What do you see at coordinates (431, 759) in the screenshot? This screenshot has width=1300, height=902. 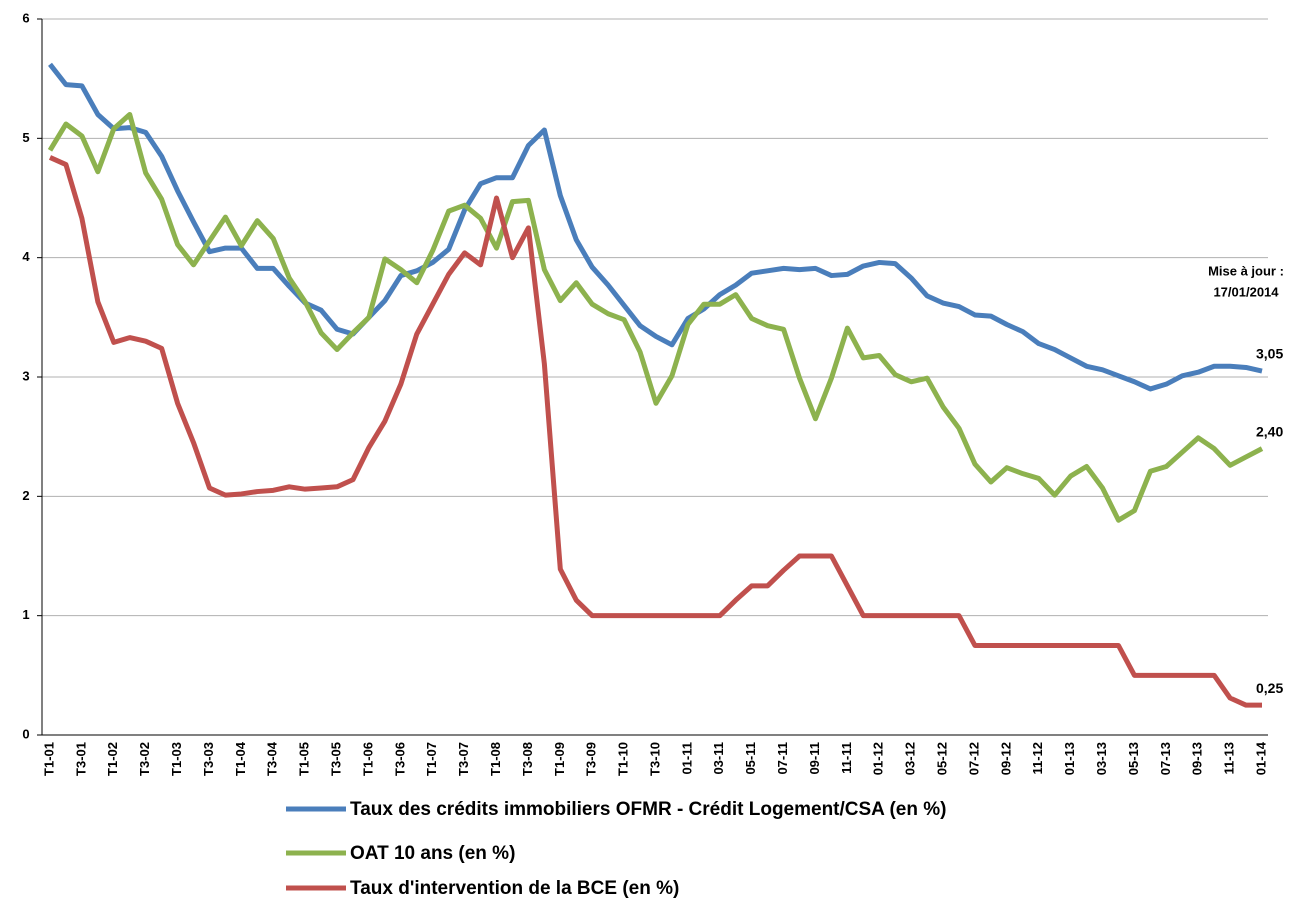 I see `x-tick-label: T1-07` at bounding box center [431, 759].